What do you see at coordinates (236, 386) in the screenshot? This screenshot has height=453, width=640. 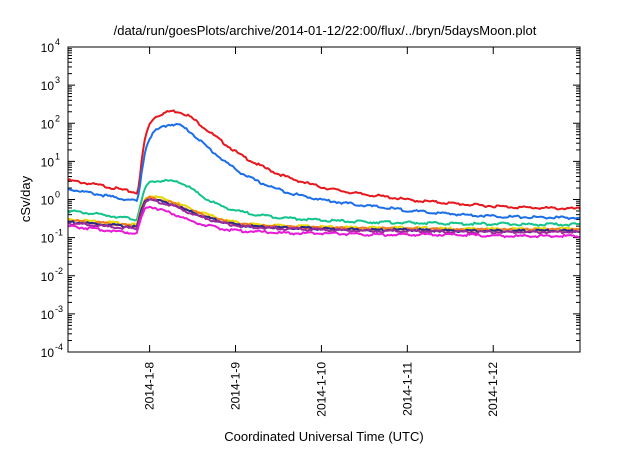 I see `x-tick-label: 2014-1-9` at bounding box center [236, 386].